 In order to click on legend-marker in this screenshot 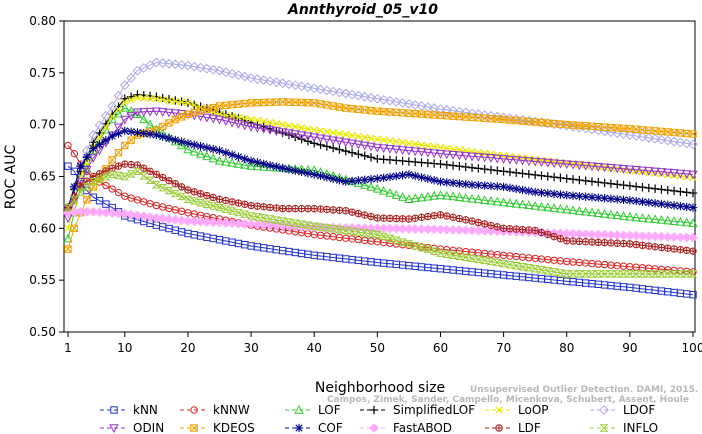, I will do `click(114, 410)`.